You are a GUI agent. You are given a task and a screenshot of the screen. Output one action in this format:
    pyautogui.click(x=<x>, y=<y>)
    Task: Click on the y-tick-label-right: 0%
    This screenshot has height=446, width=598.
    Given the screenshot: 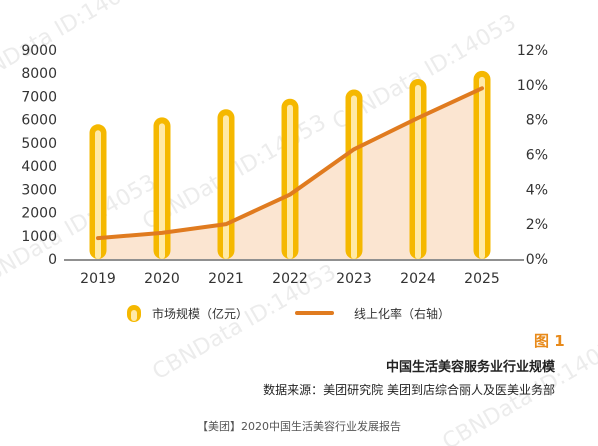 What is the action you would take?
    pyautogui.click(x=537, y=260)
    